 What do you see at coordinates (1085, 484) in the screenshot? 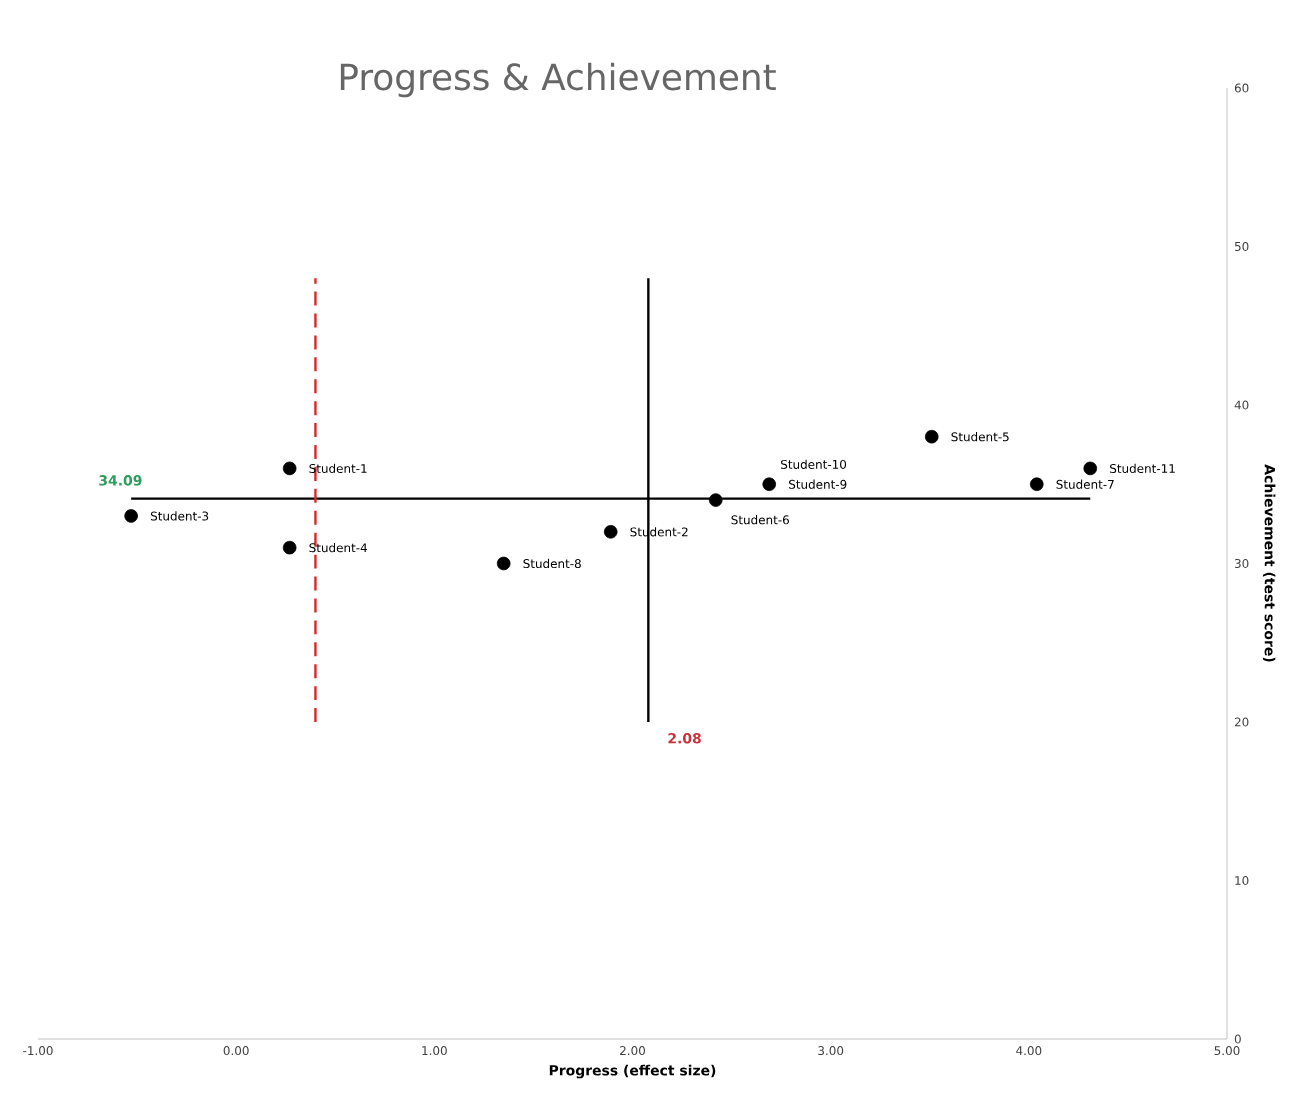
I see `annotation: Student-7` at bounding box center [1085, 484].